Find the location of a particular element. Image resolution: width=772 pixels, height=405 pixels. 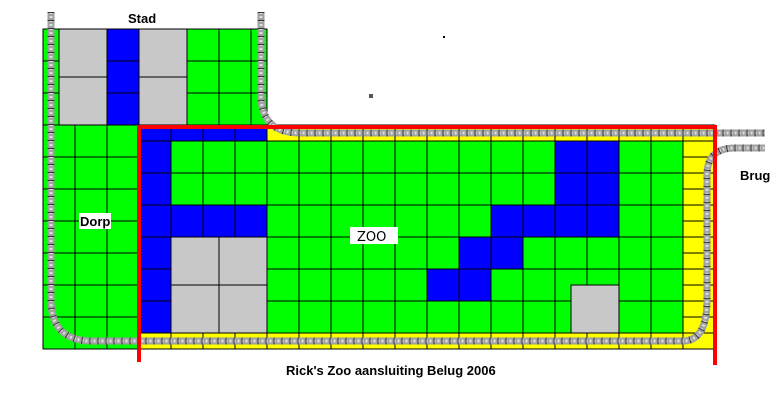

label-zoo: ZOO is located at coordinates (371, 237).